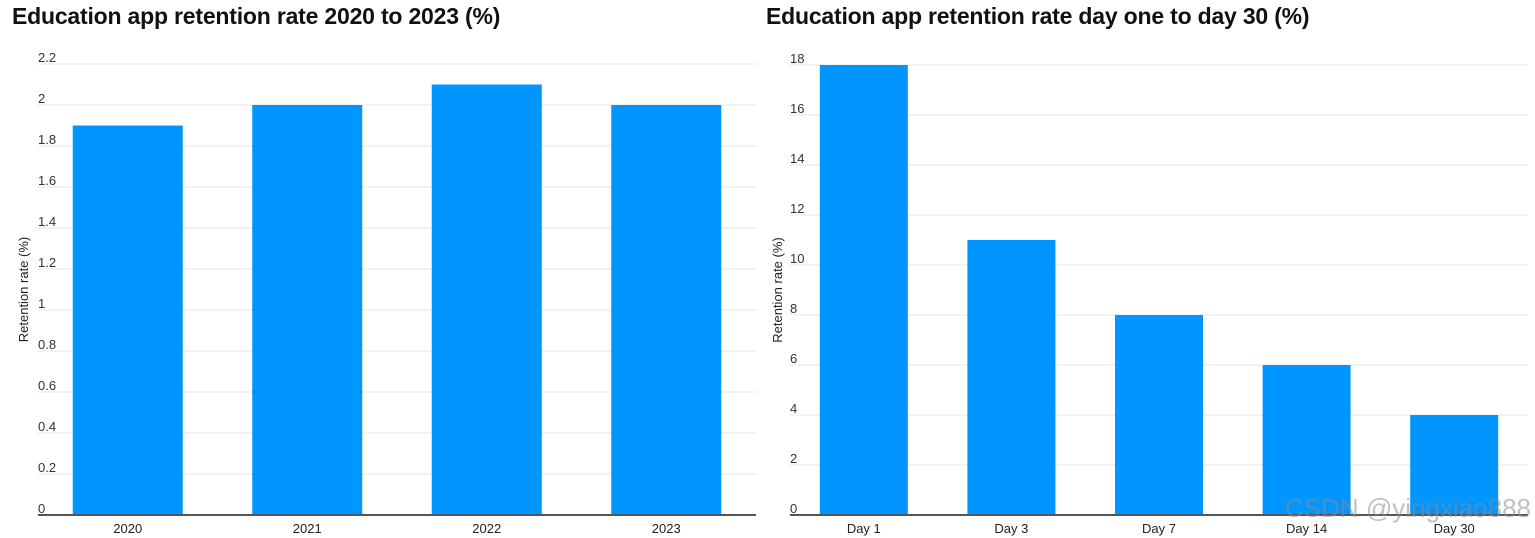 The image size is (1535, 538). Describe the element at coordinates (47, 344) in the screenshot. I see `y-tick-label: 0.8` at that location.